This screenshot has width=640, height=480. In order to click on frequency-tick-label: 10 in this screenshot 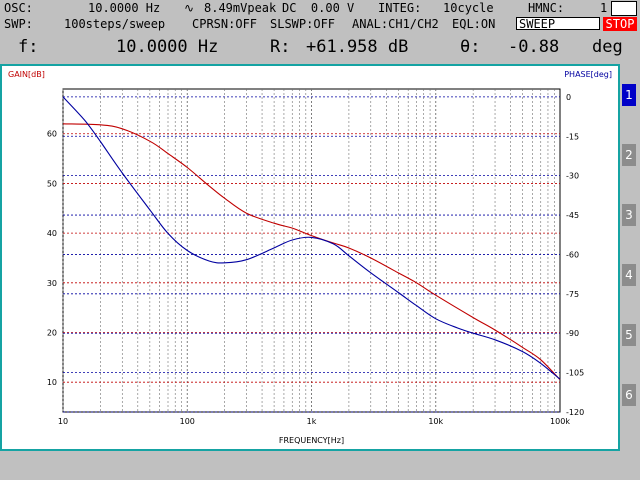, I will do `click(63, 421)`.